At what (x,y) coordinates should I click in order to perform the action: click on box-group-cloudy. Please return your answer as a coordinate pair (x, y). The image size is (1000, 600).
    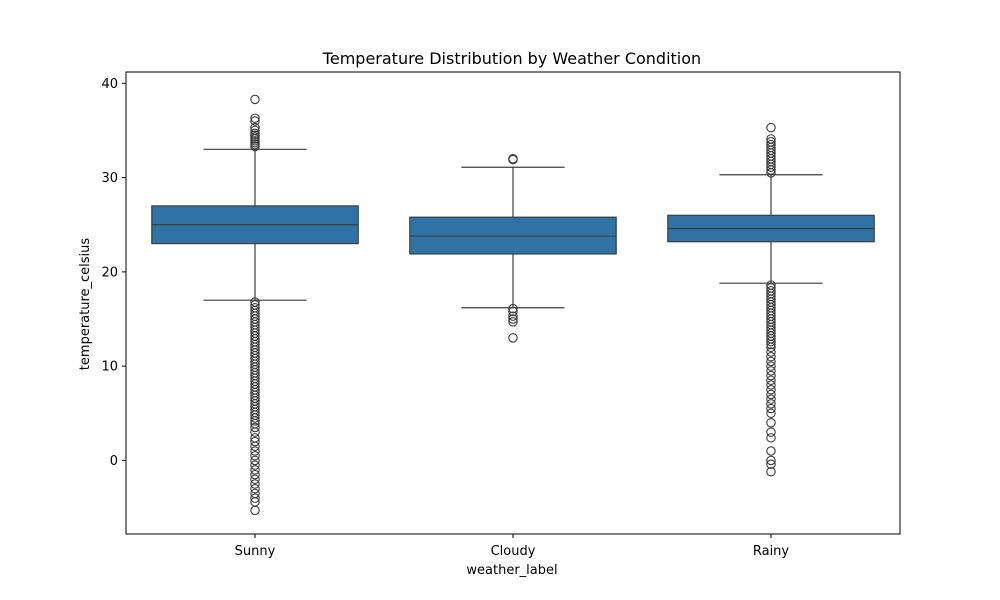
    Looking at the image, I should click on (513, 248).